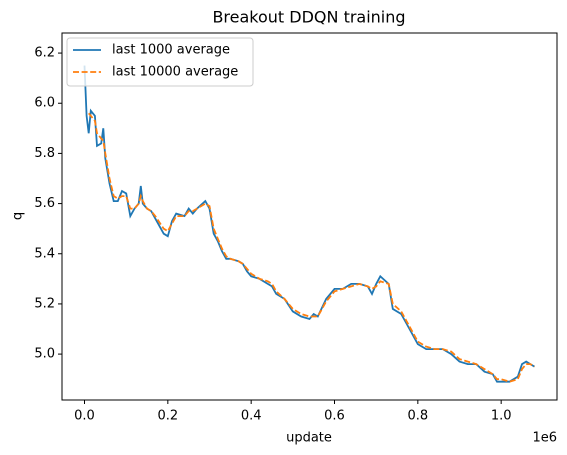 The image size is (567, 455). What do you see at coordinates (171, 50) in the screenshot?
I see `legend-label: last 1000 average` at bounding box center [171, 50].